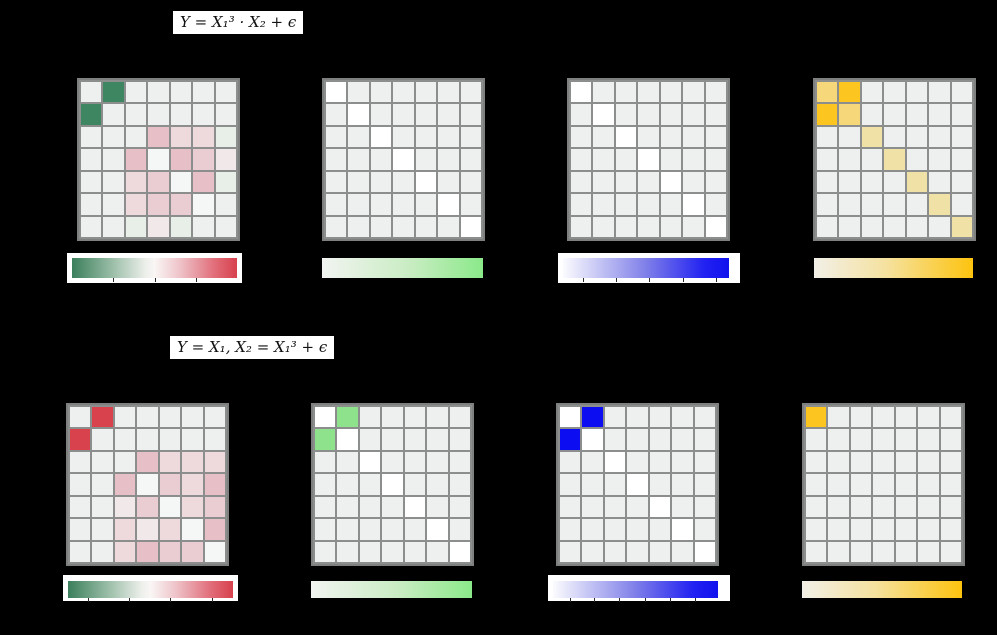  I want to click on heatmap-cell-r2p4-r5c3, so click(883, 529).